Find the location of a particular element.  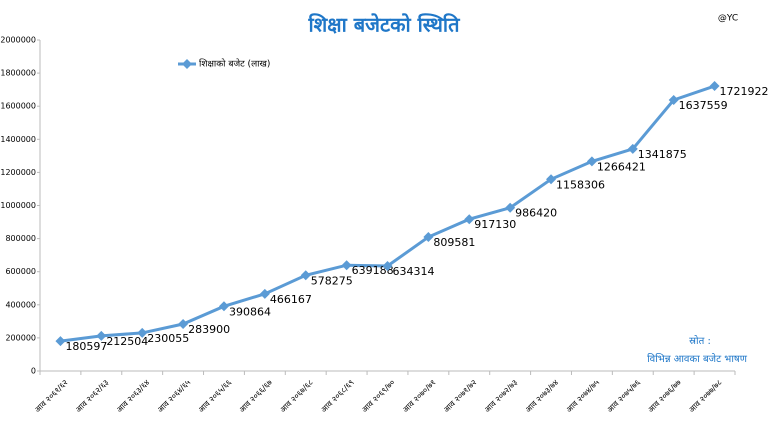

data-label: 180597 is located at coordinates (86, 346).